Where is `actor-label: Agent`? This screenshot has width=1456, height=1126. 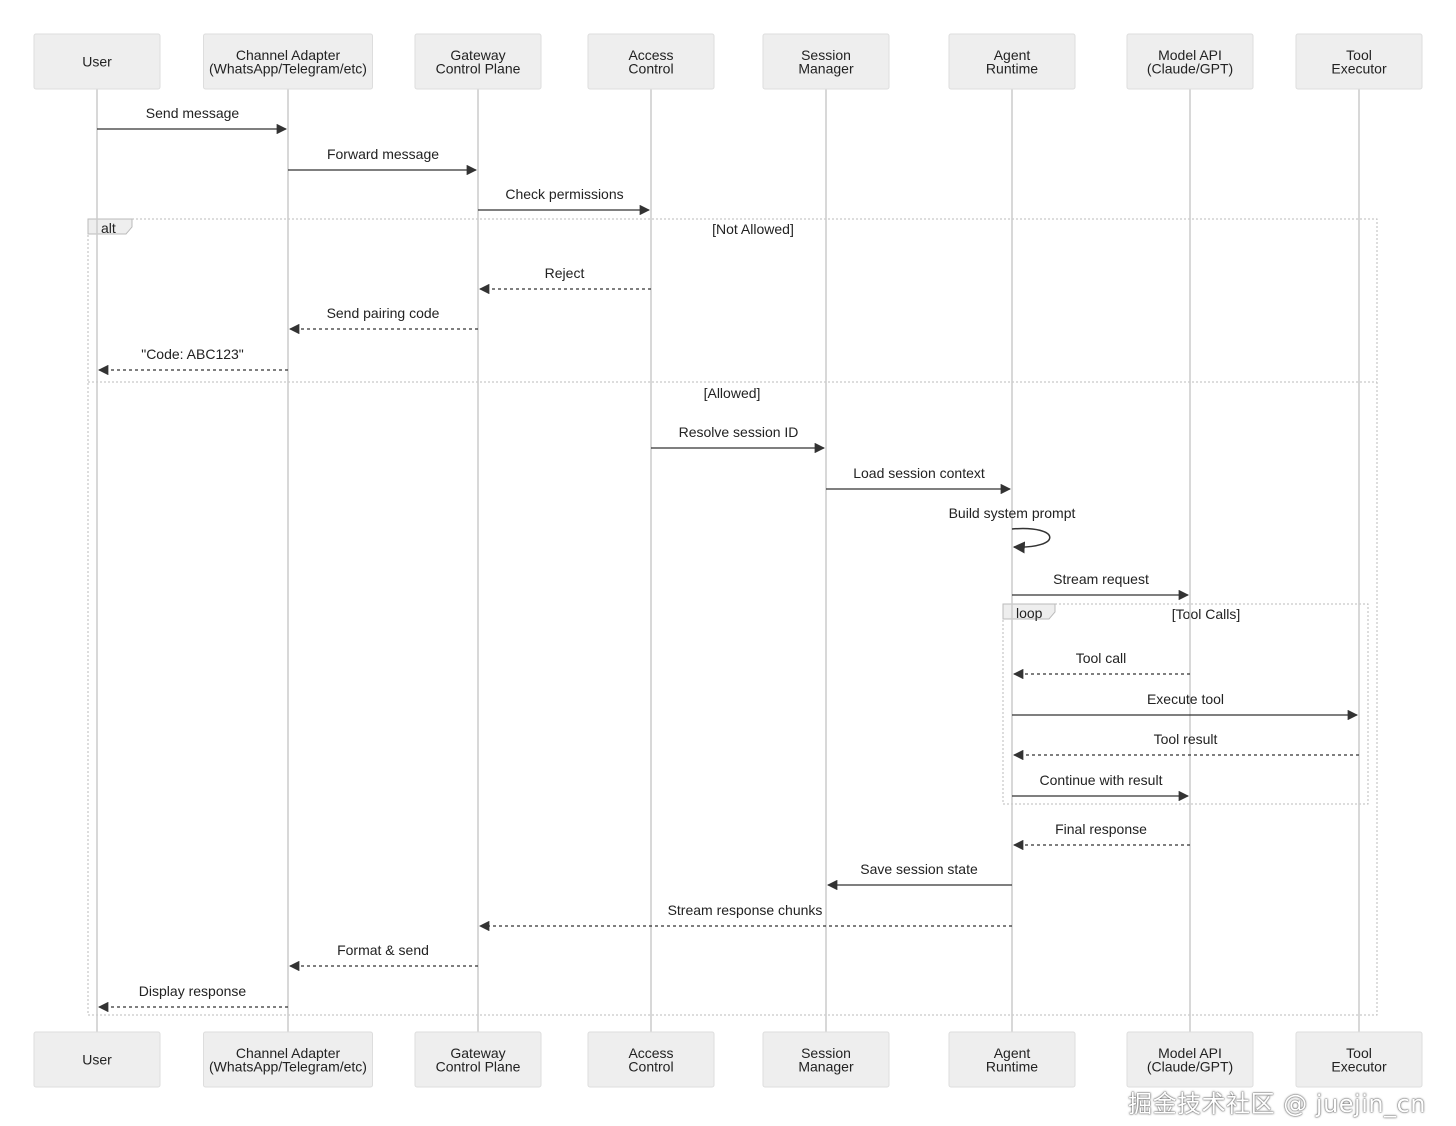
actor-label: Agent is located at coordinates (1012, 55).